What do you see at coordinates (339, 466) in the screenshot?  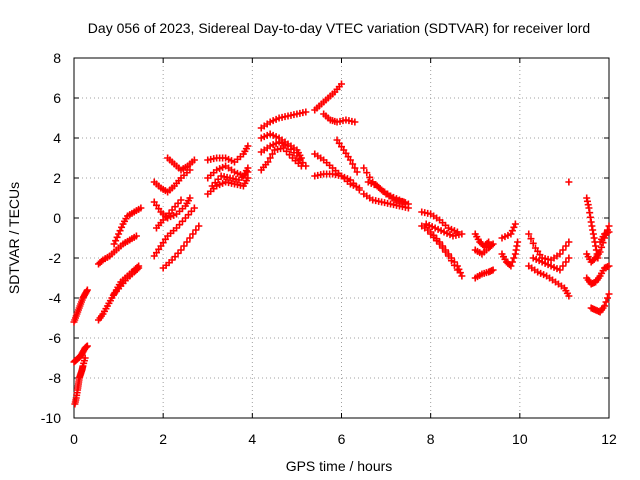 I see `x-axis-label: GPS time / hours` at bounding box center [339, 466].